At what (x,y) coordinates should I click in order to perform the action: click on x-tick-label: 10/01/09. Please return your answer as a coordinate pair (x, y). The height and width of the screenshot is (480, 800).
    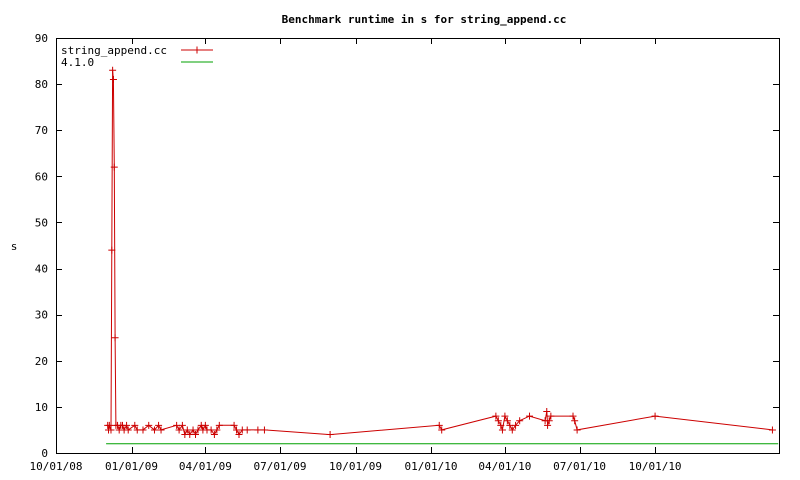
    Looking at the image, I should click on (355, 466).